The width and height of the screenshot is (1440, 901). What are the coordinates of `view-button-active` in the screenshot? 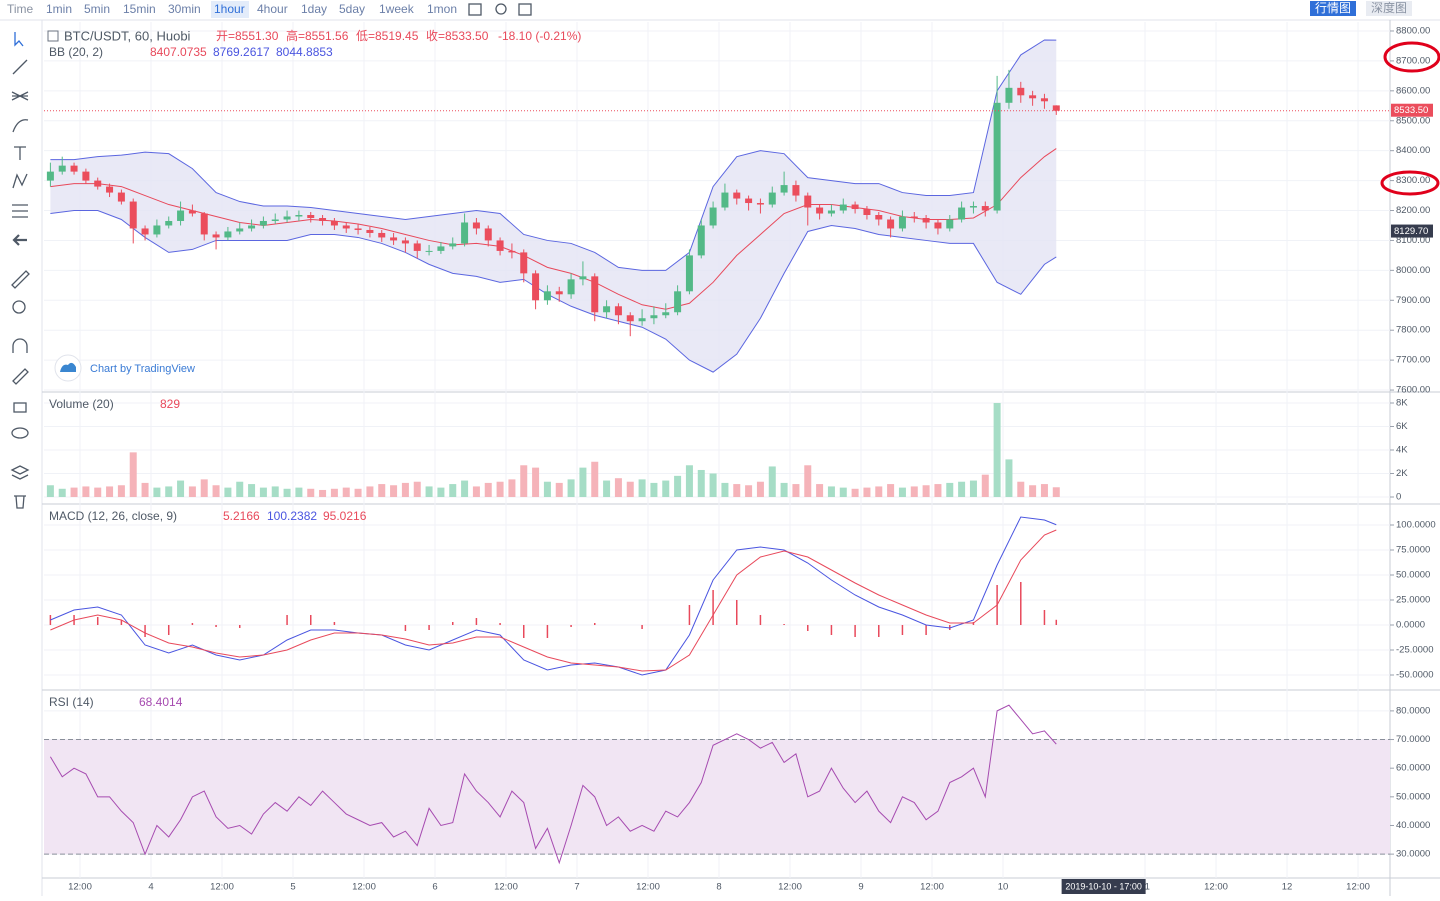 It's located at (1333, 8).